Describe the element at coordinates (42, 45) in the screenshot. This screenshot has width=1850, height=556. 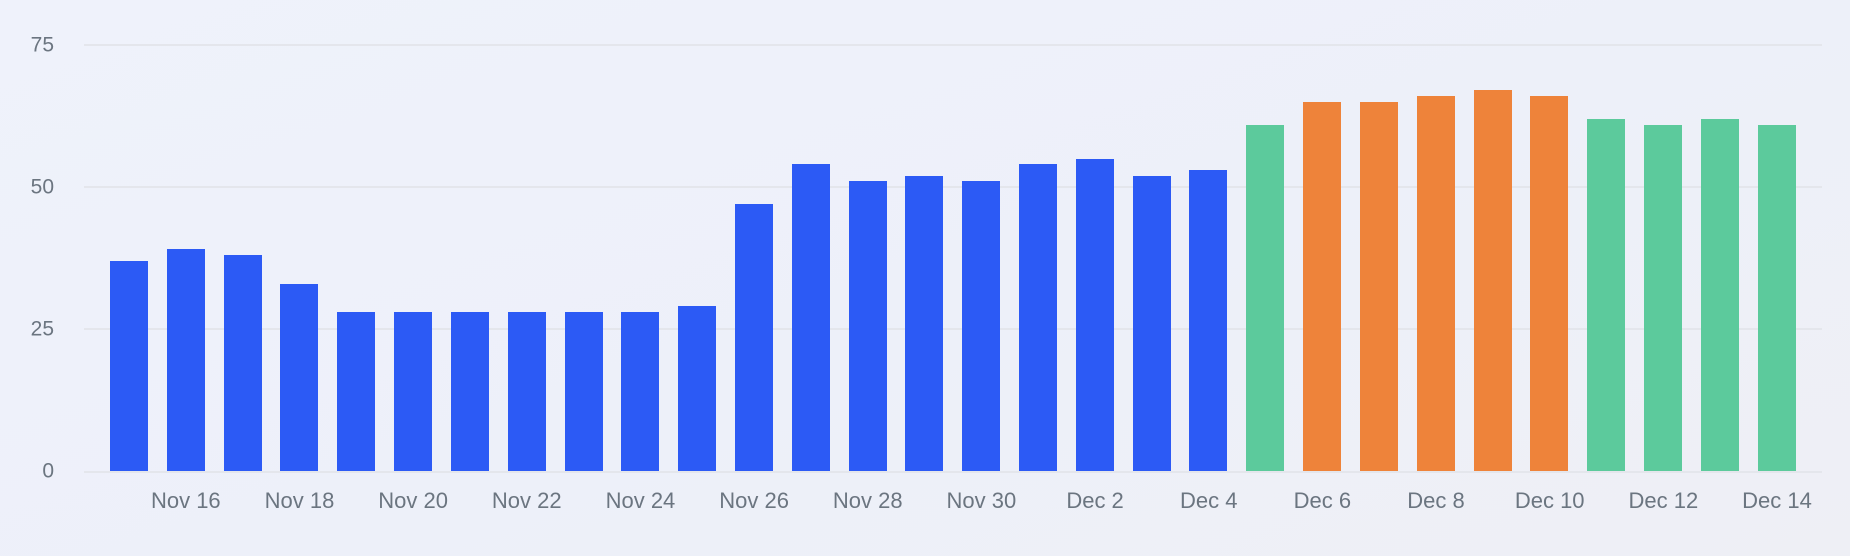
I see `y-tick-75: 75` at that location.